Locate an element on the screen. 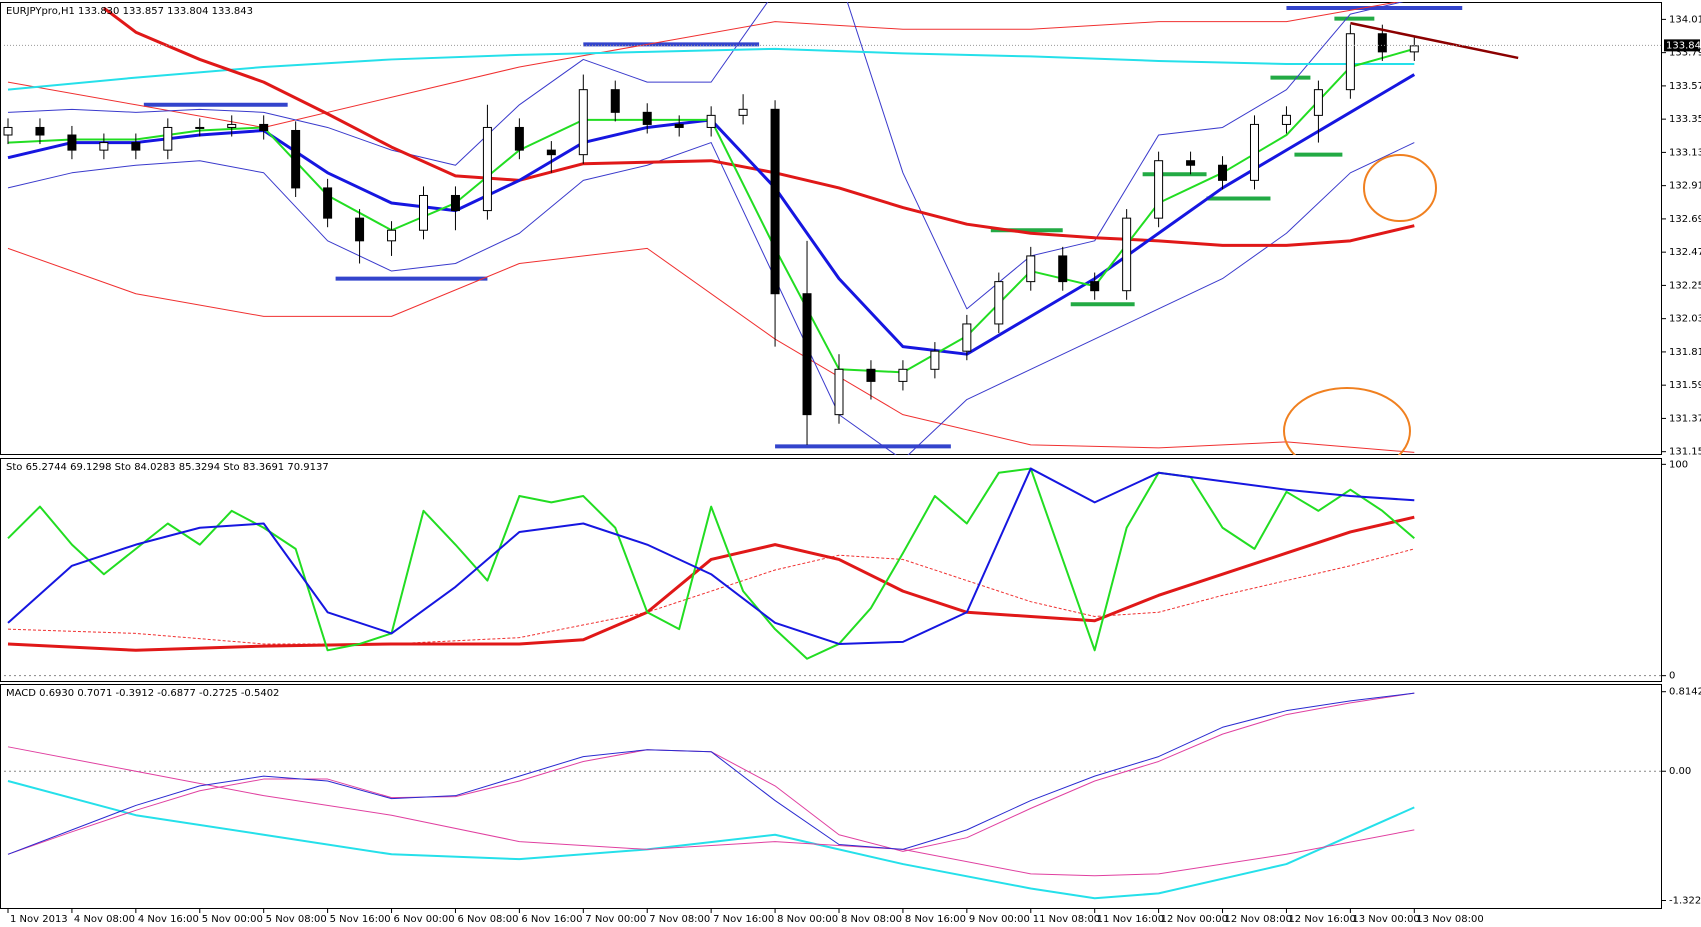 This screenshot has width=1701, height=927. x-tick-label: 13 Nov 08:00 is located at coordinates (1449, 919).